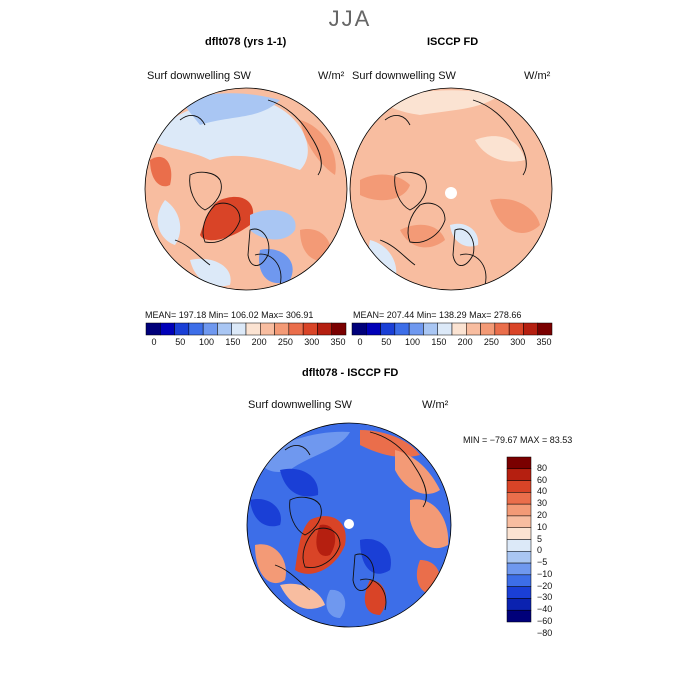  I want to click on colorbar-tick-label: −5, so click(542, 562).